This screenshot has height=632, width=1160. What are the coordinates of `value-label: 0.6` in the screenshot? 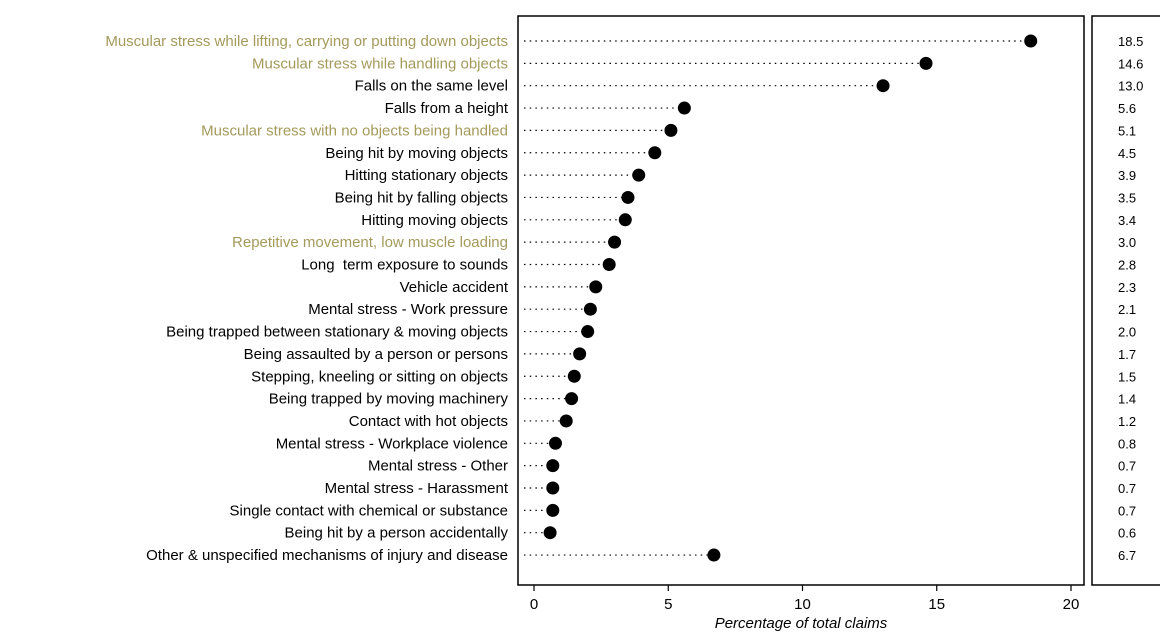 It's located at (1127, 533).